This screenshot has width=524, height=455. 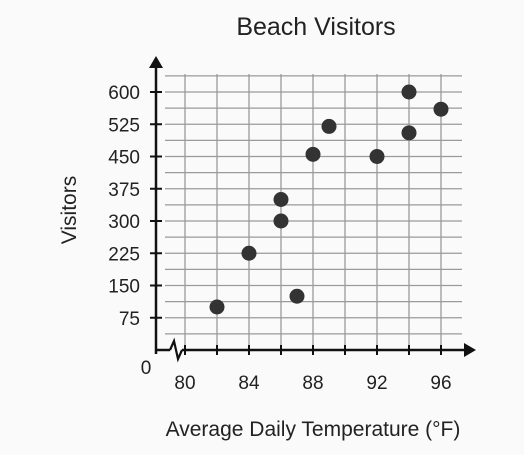 What do you see at coordinates (313, 429) in the screenshot?
I see `x-axis-label: Average Daily Temperature (°F)` at bounding box center [313, 429].